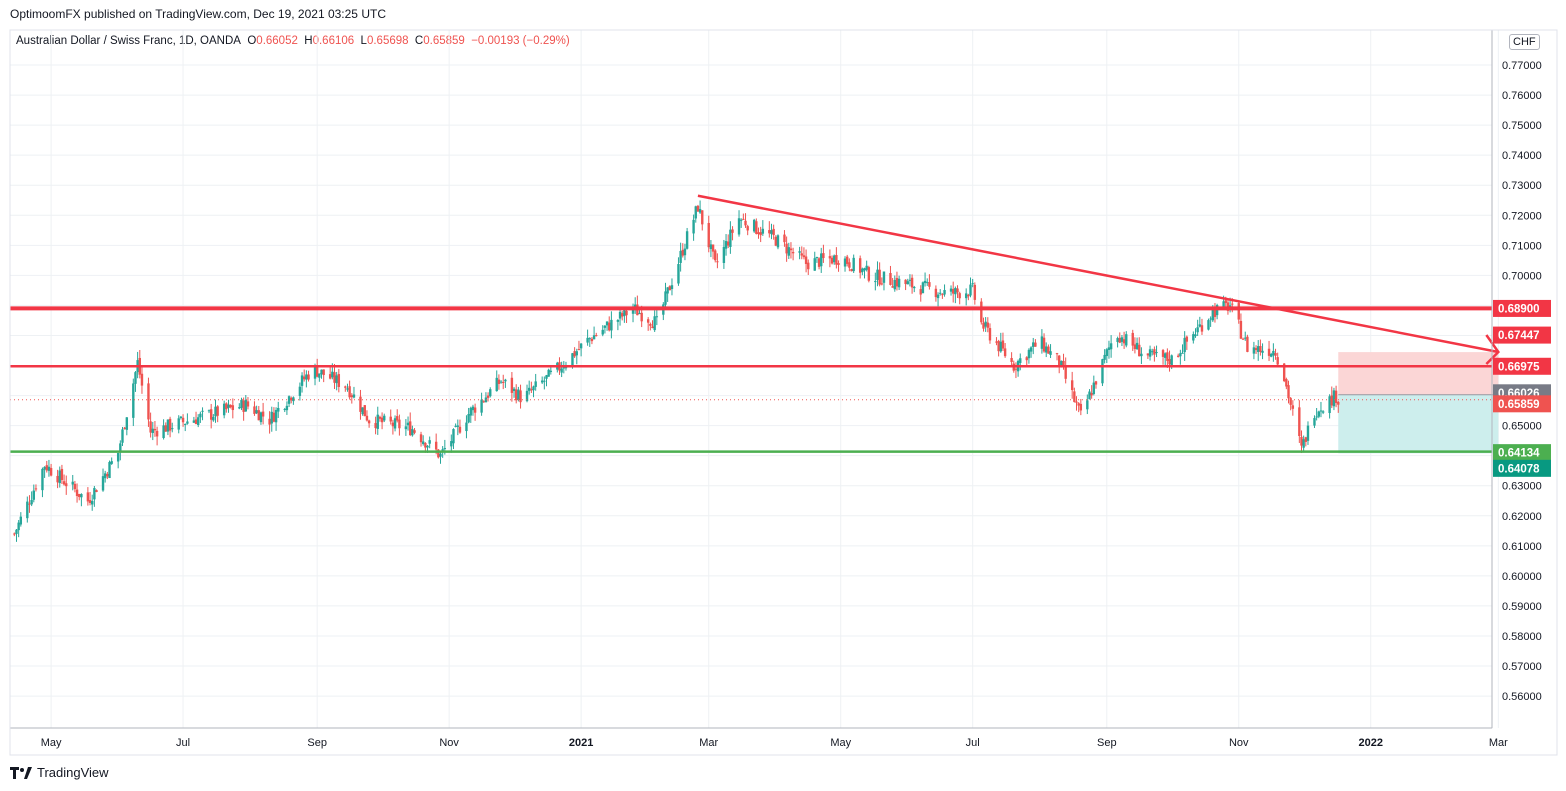  I want to click on position-zones, so click(1418, 403).